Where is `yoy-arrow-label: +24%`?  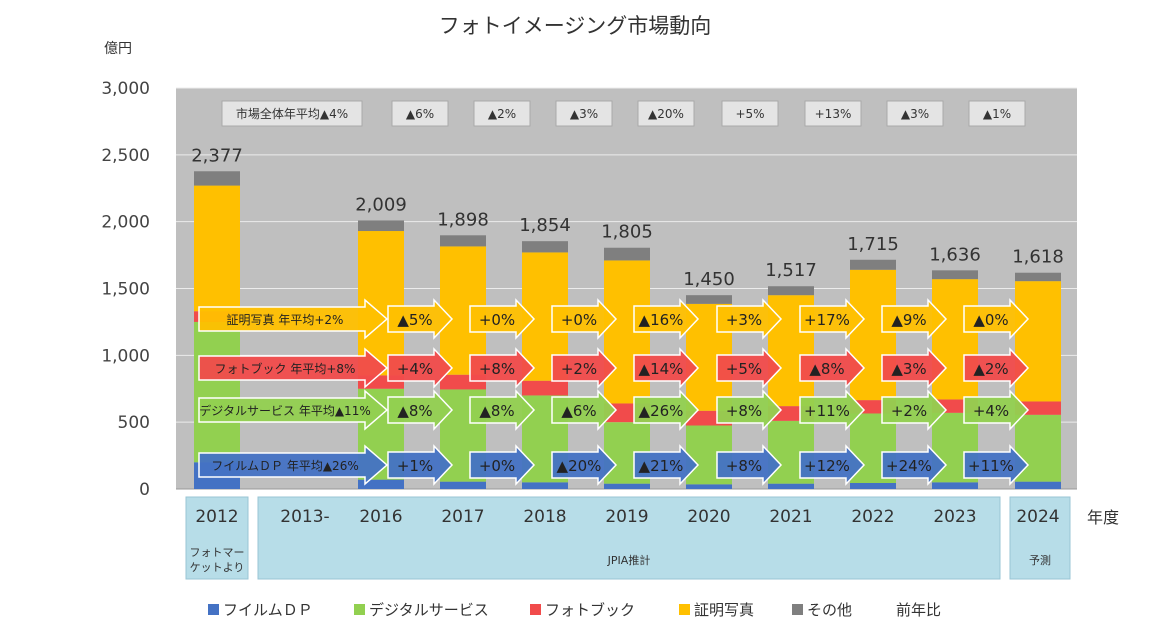 yoy-arrow-label: +24% is located at coordinates (909, 466).